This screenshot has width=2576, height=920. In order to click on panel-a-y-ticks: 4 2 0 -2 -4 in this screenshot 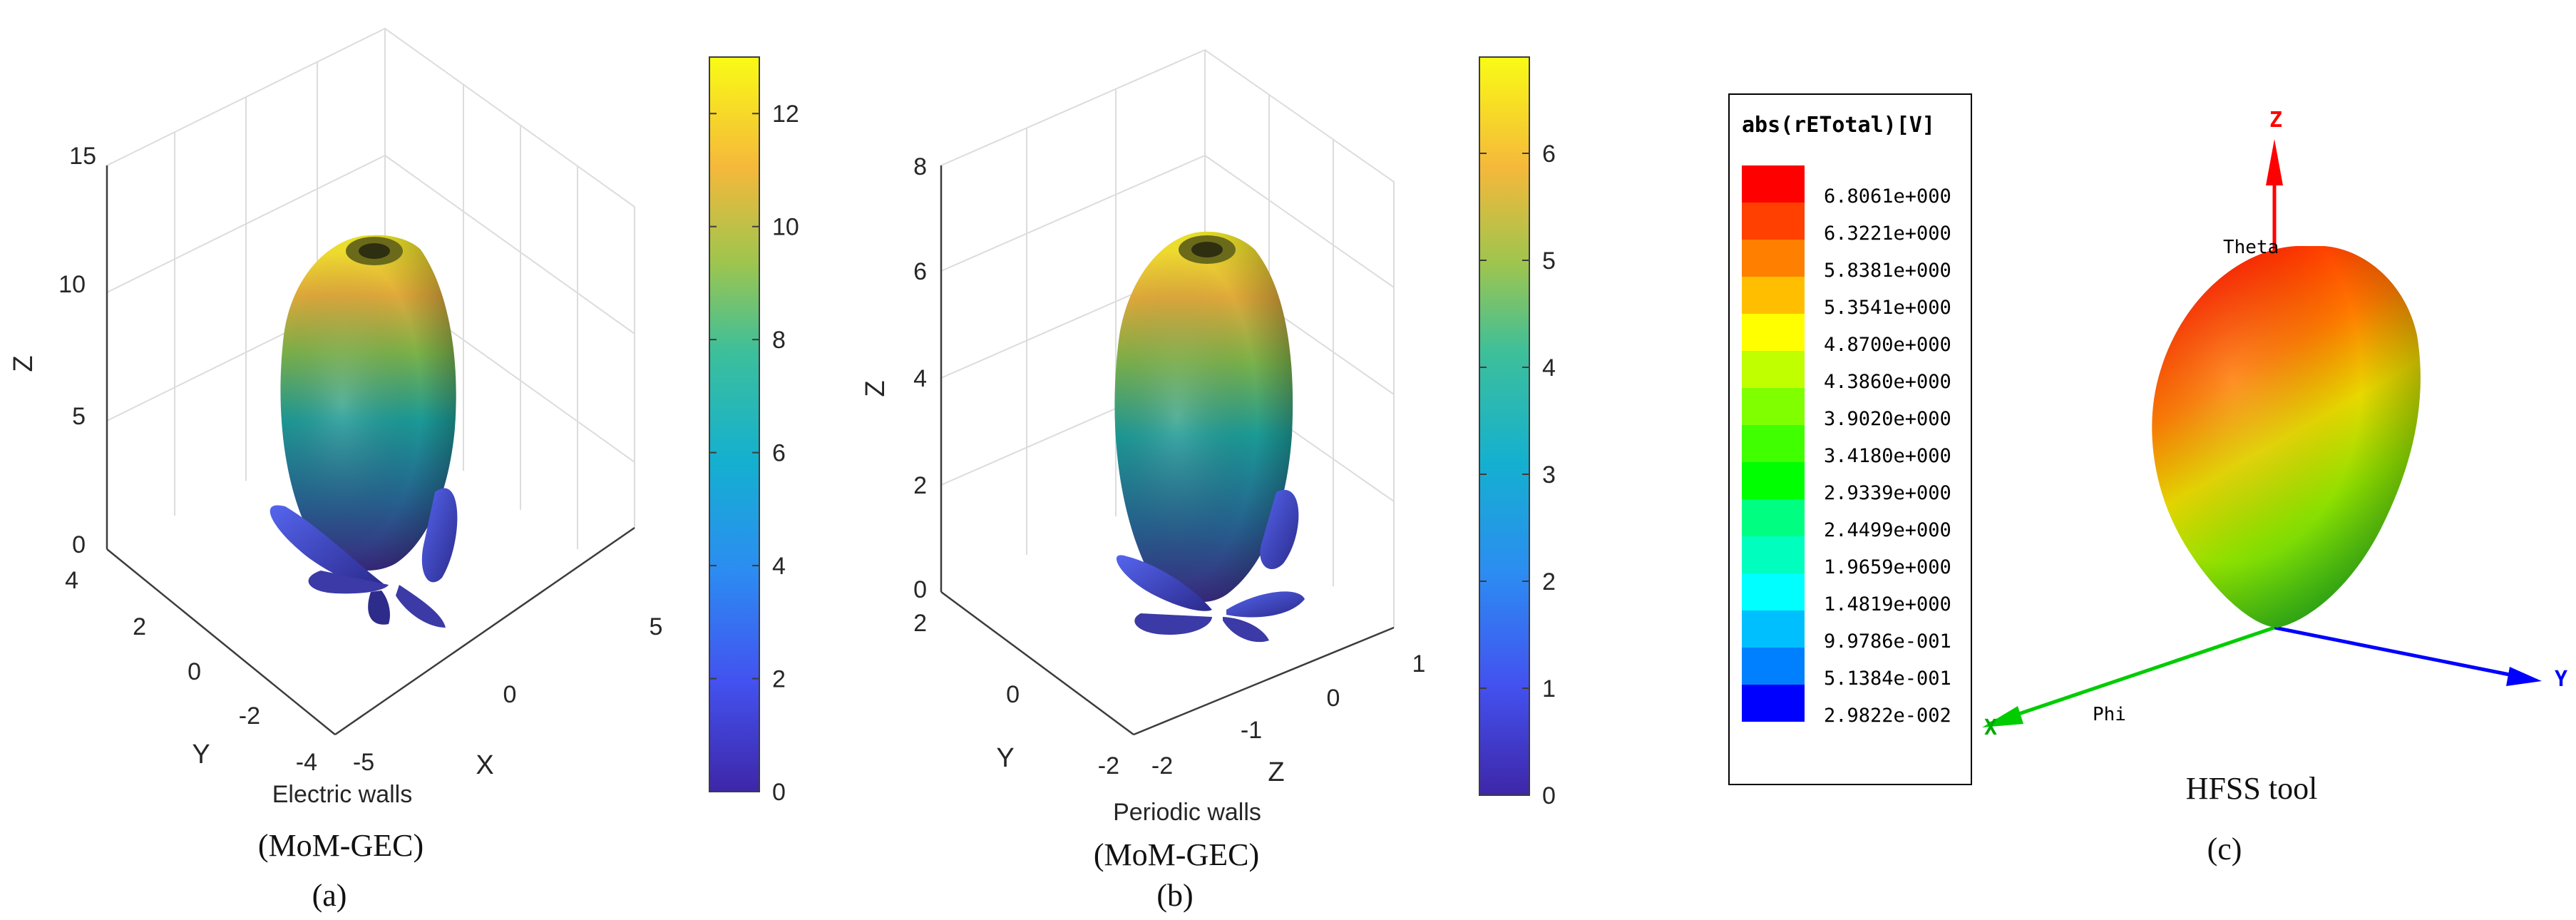, I will do `click(191, 671)`.